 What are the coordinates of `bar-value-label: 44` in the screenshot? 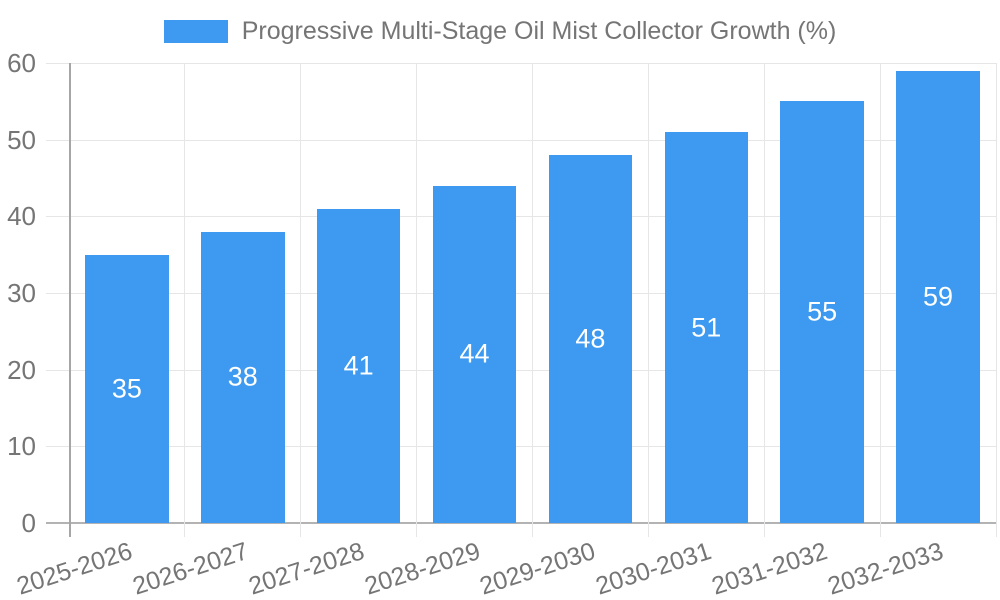 It's located at (474, 353).